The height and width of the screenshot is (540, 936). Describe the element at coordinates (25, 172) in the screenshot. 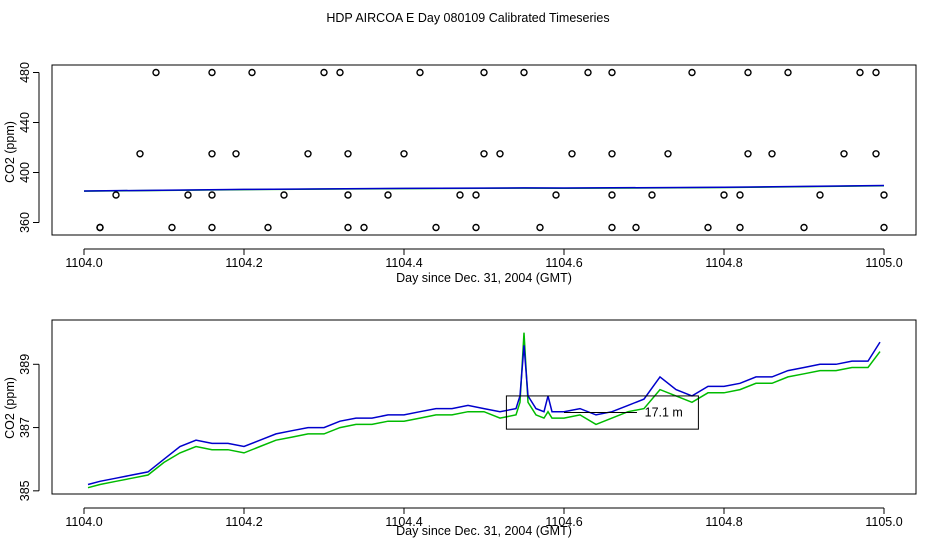

I see `y-tick-label: 400` at that location.